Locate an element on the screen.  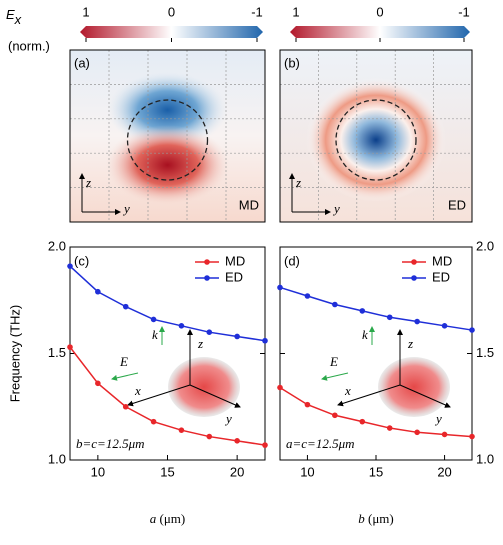
mode-label: ED is located at coordinates (457, 204).